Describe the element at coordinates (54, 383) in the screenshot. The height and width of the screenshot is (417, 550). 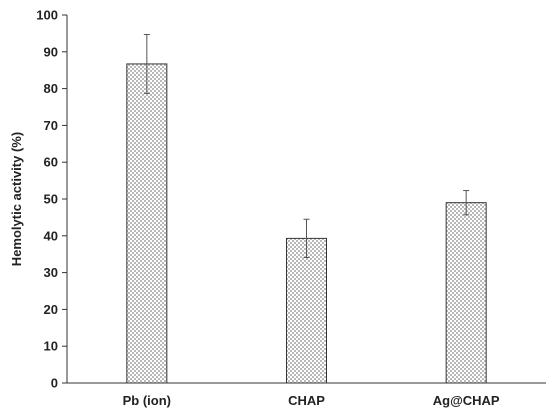
I see `y-tick-label: 0` at that location.